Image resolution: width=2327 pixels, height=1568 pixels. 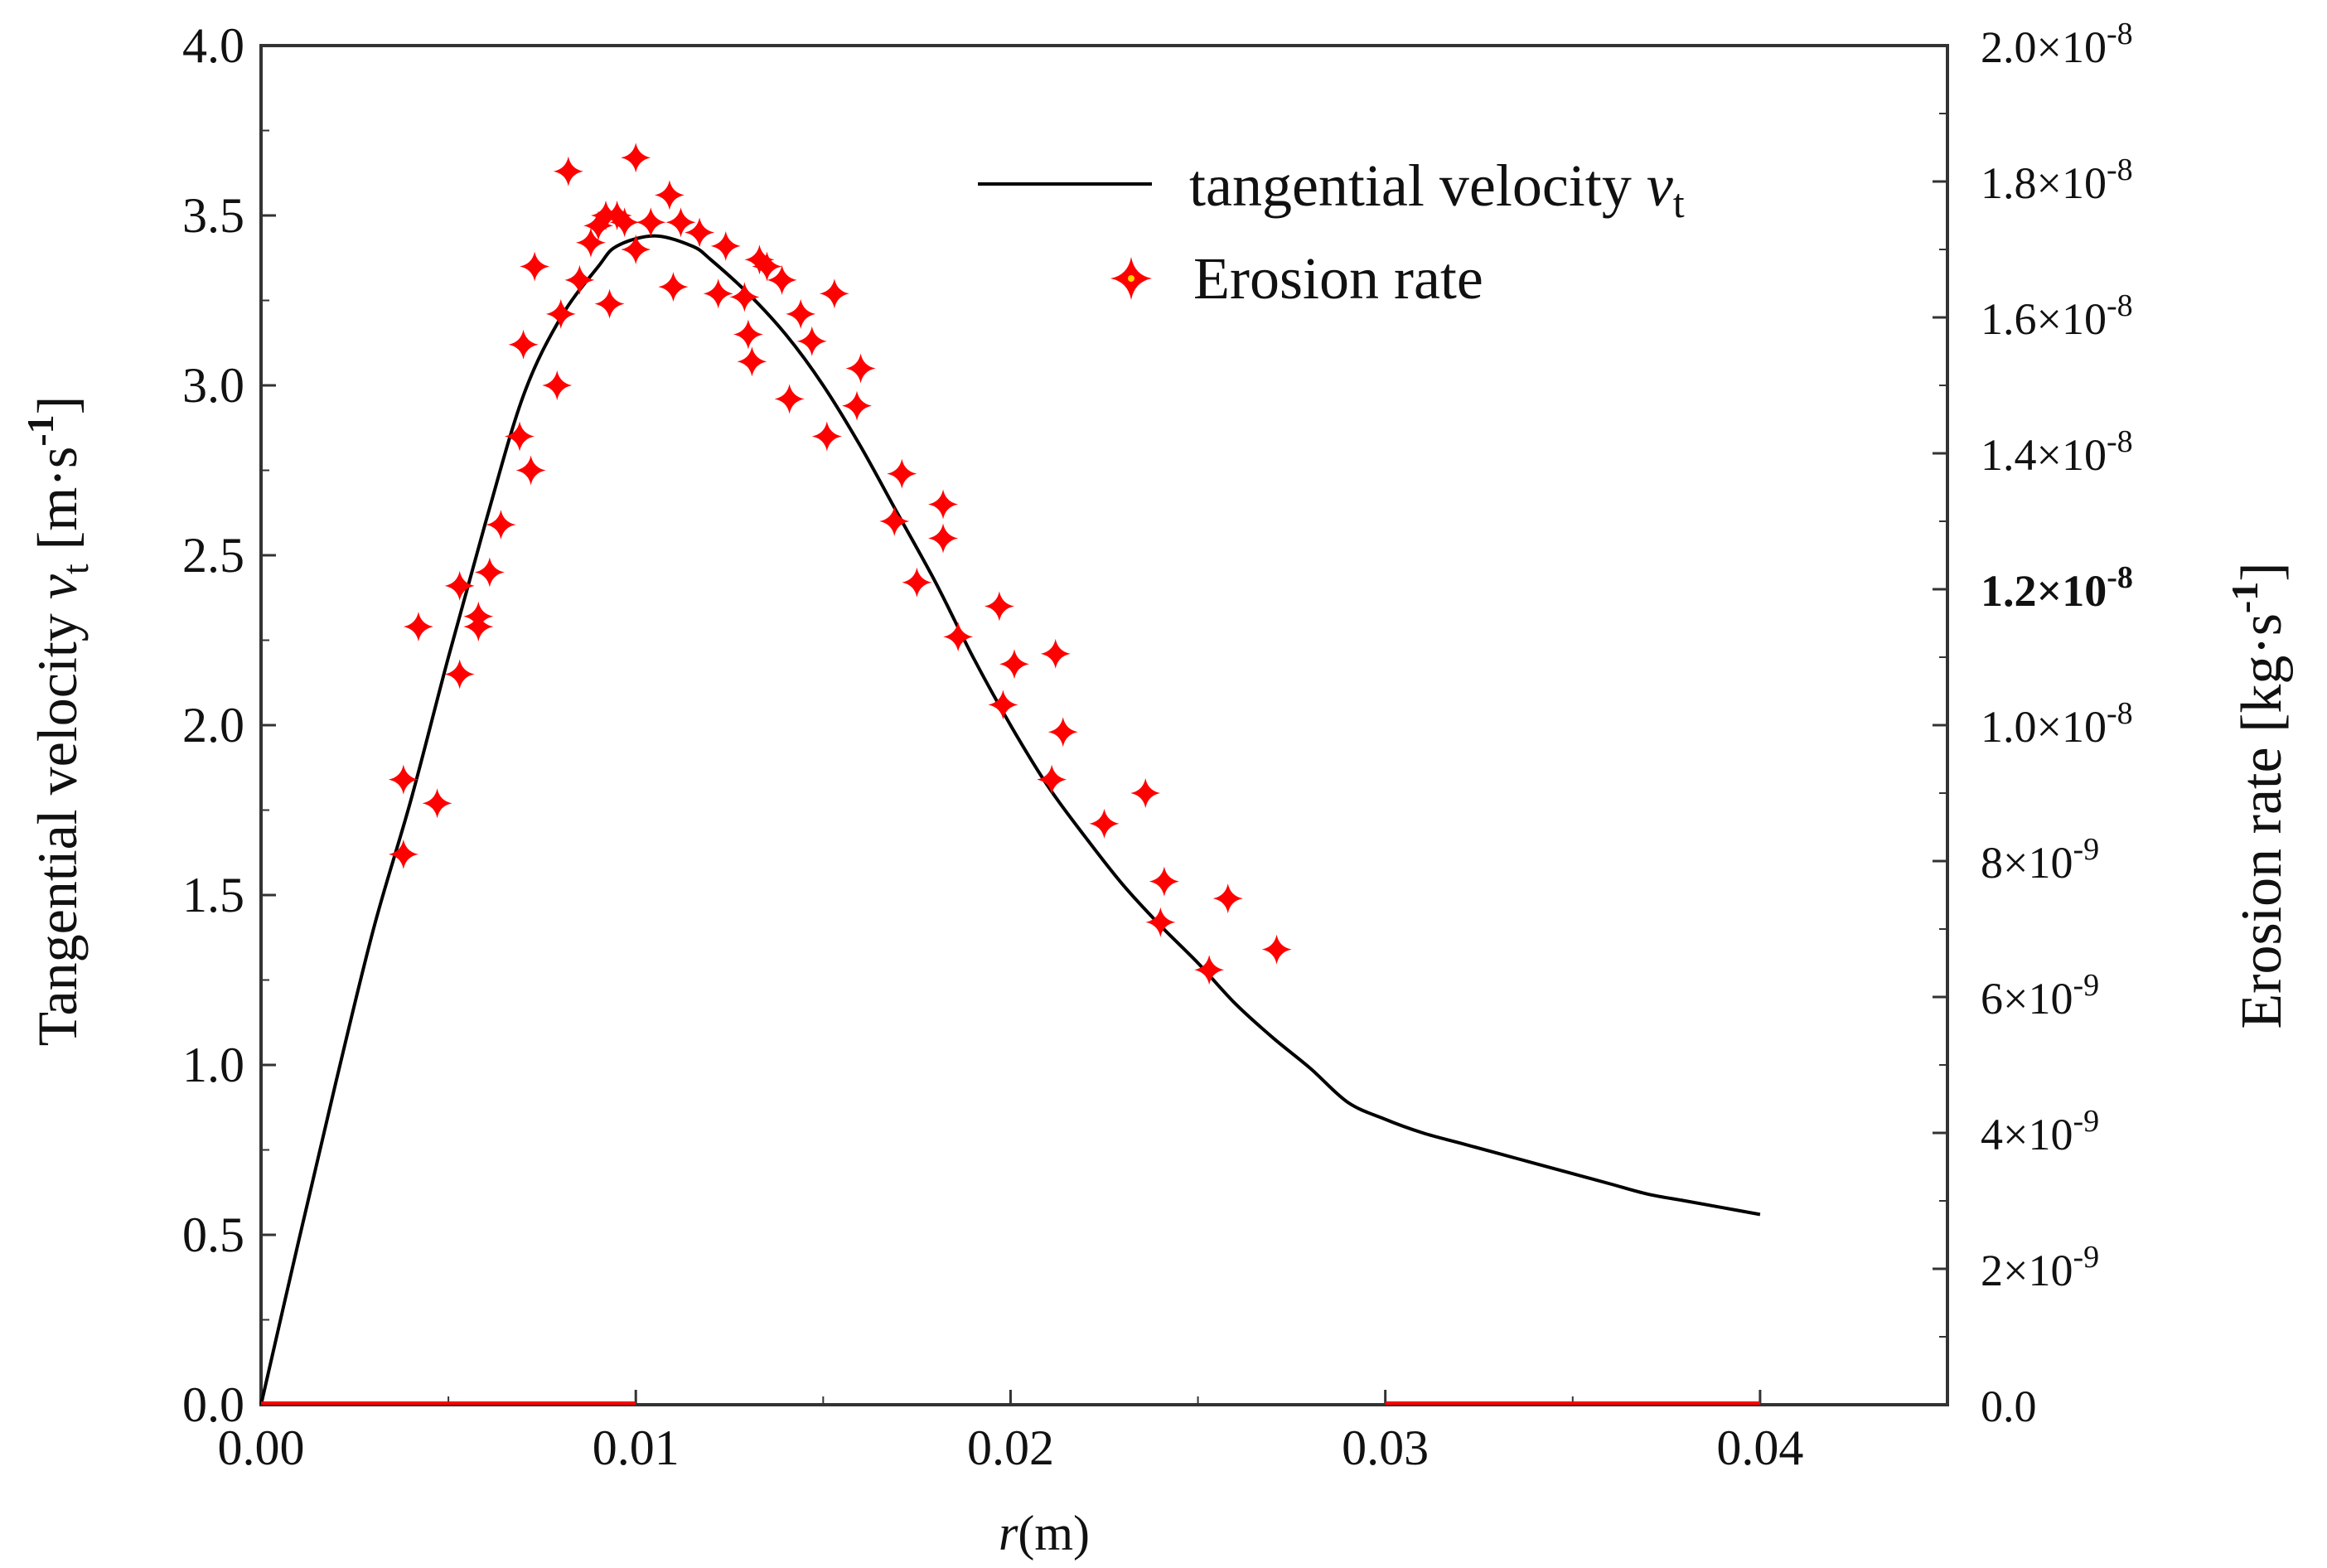 I want to click on y-left-tick-label: 3.5, so click(x=213, y=216).